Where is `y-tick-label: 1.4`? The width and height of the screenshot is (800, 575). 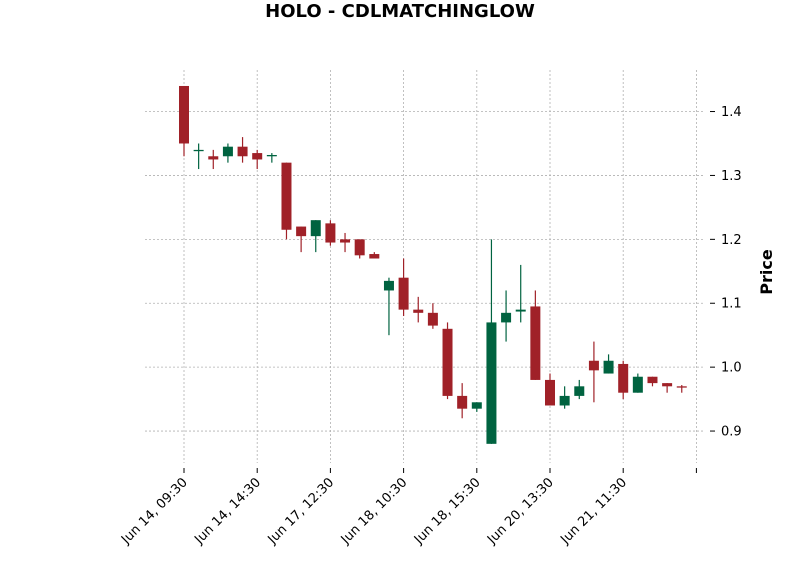
y-tick-label: 1.4 is located at coordinates (731, 112).